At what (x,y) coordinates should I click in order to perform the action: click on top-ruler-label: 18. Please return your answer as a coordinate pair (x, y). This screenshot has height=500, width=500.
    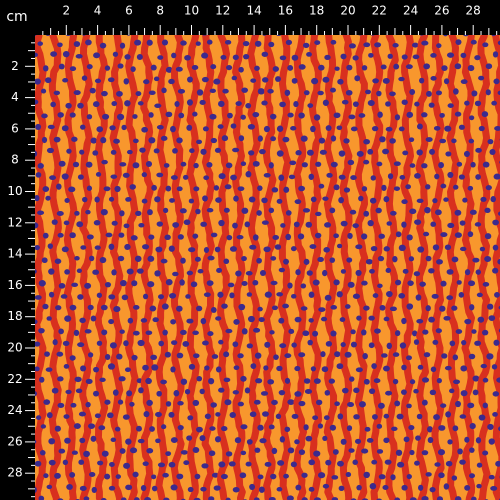
    Looking at the image, I should click on (316, 11).